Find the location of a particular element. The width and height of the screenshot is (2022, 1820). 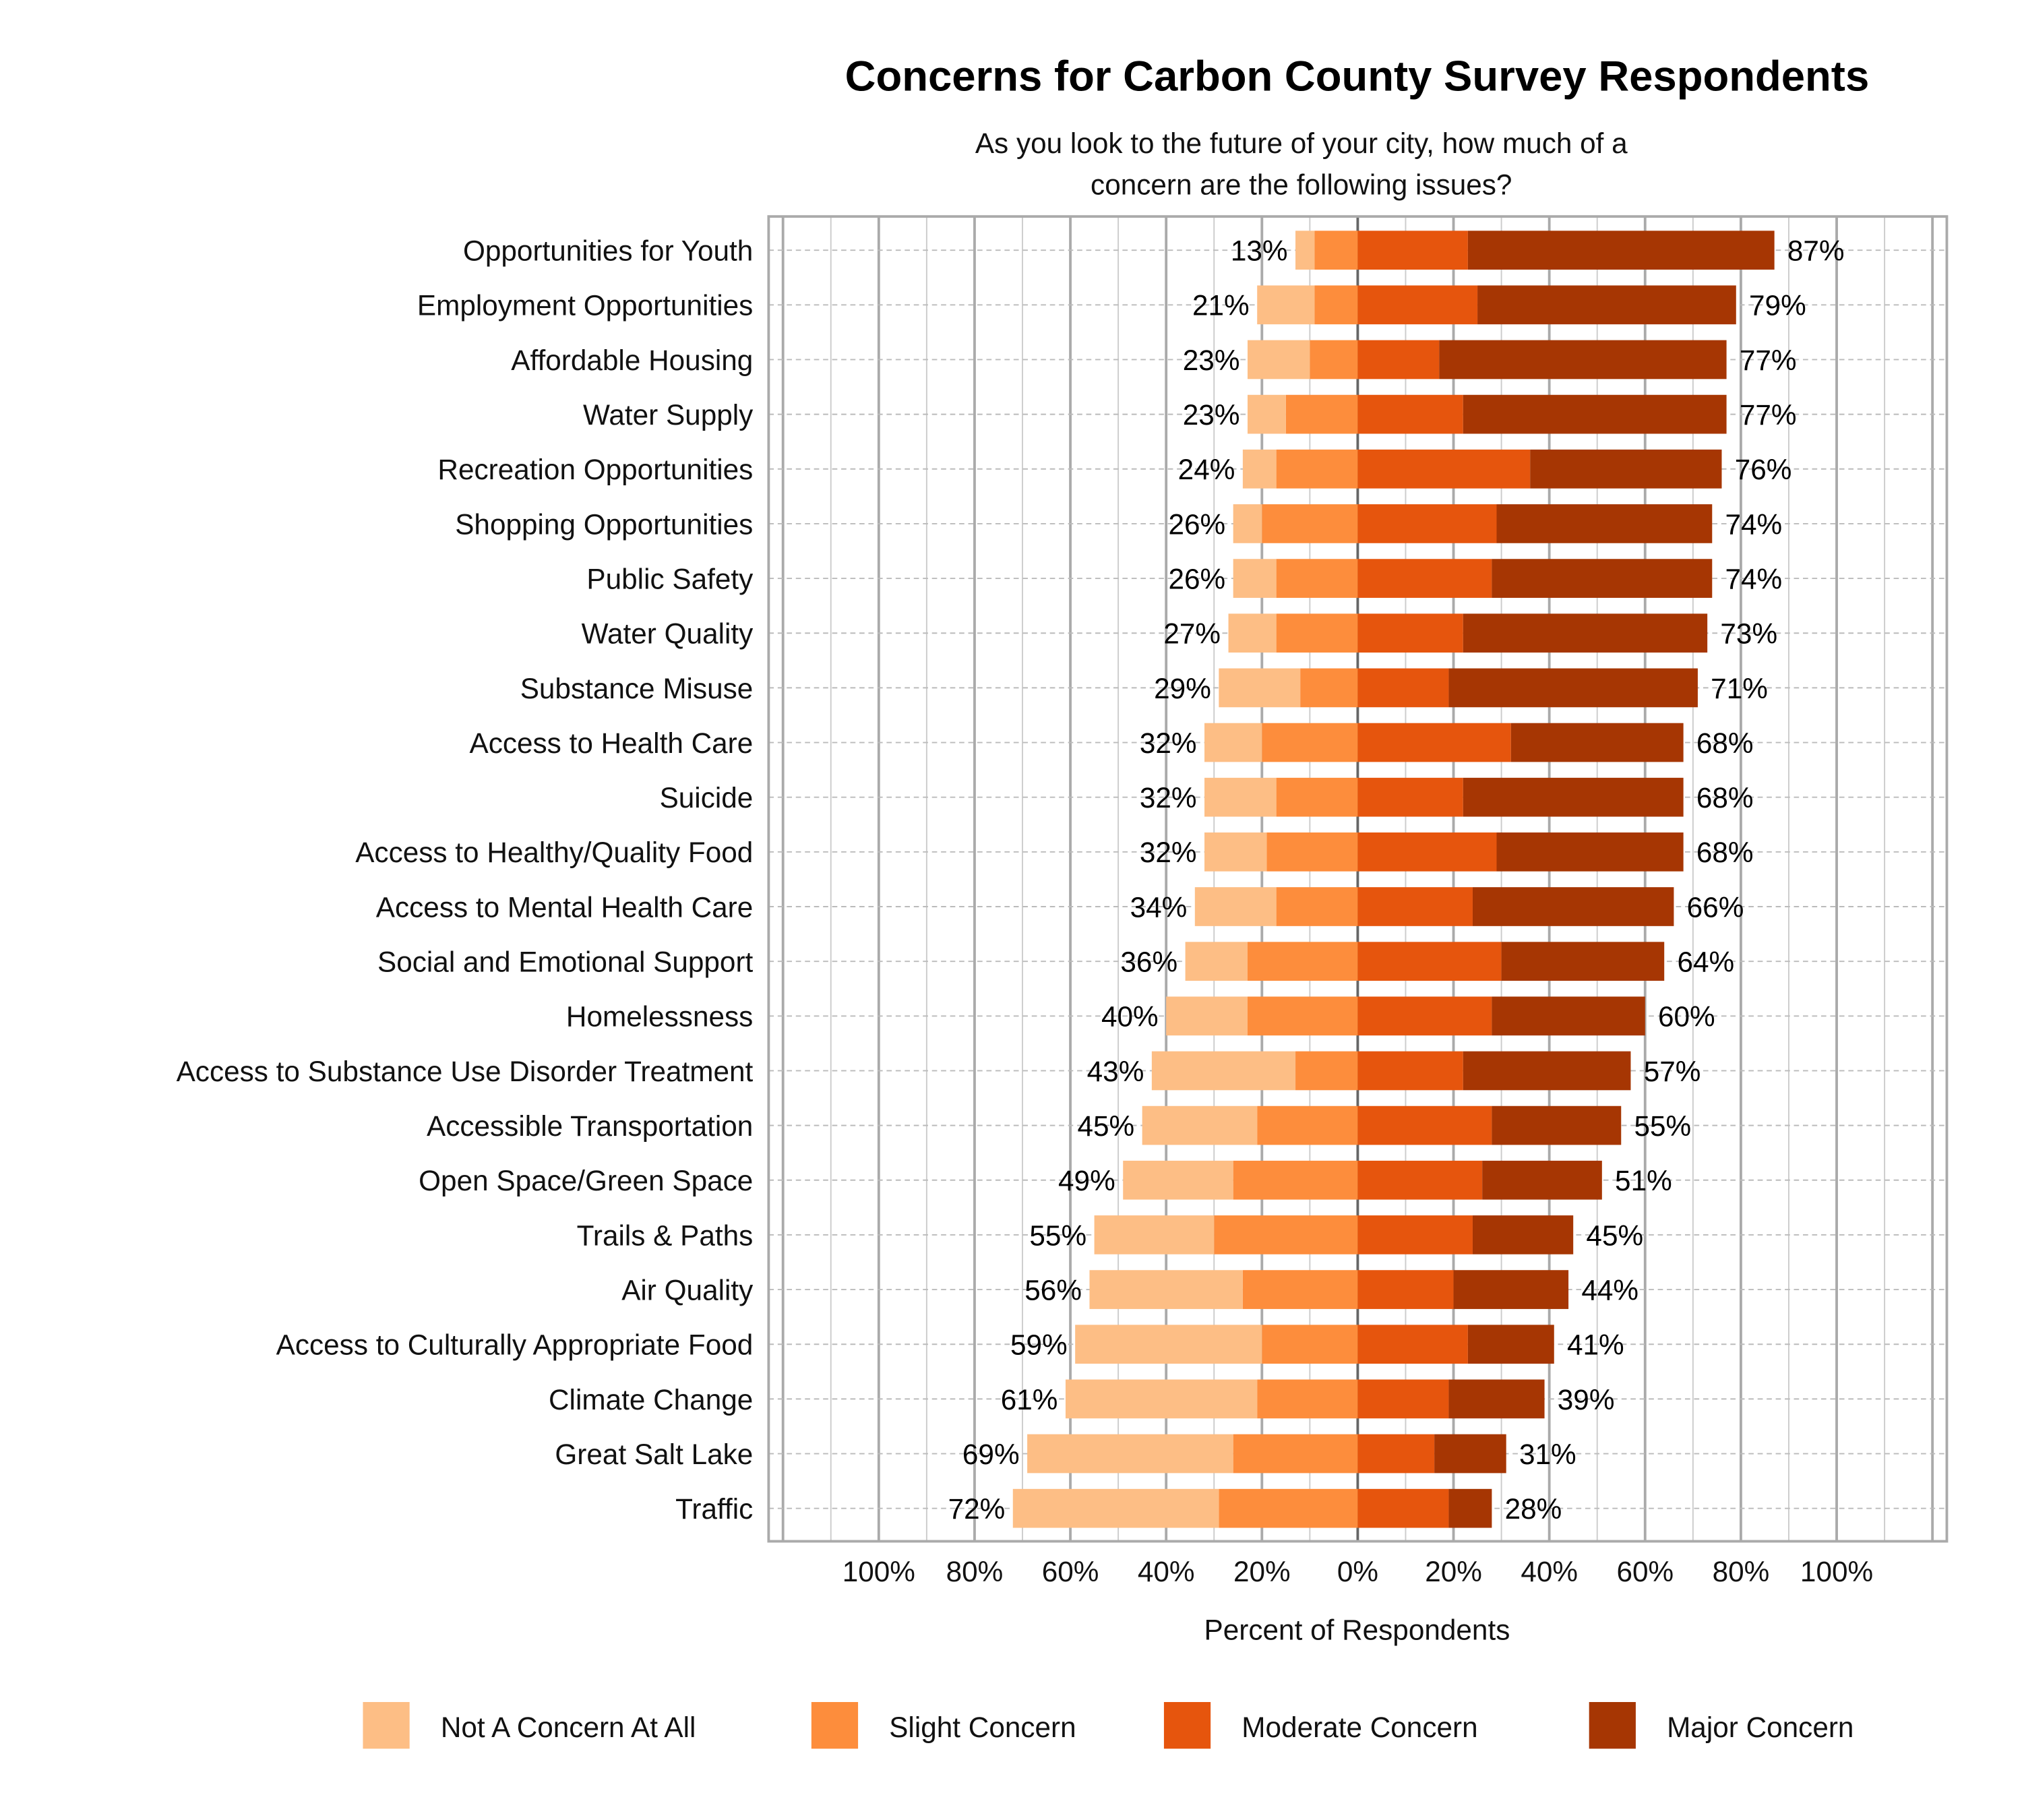

right-data-label: 28% is located at coordinates (1533, 1509).